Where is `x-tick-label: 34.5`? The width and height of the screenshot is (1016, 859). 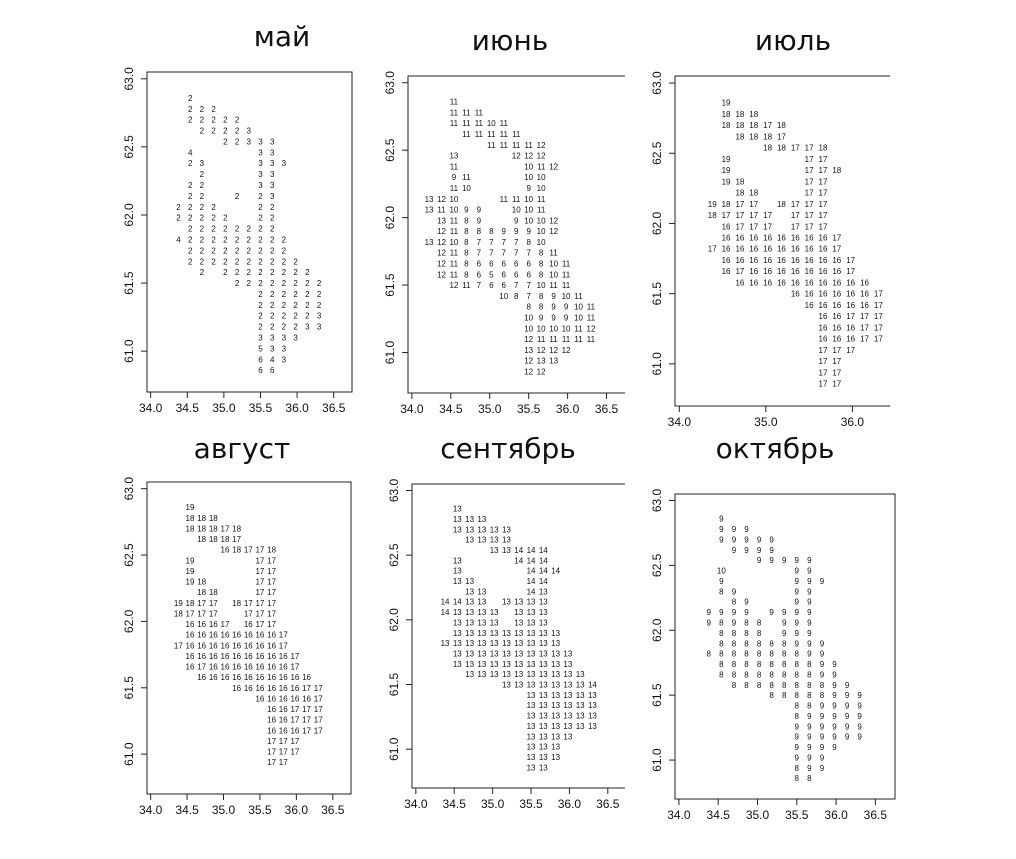
x-tick-label: 34.5 is located at coordinates (719, 815).